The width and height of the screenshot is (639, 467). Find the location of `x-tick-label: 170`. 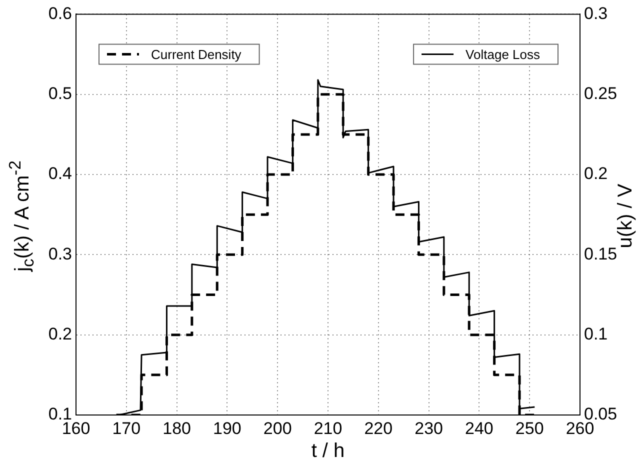

x-tick-label: 170 is located at coordinates (126, 428).